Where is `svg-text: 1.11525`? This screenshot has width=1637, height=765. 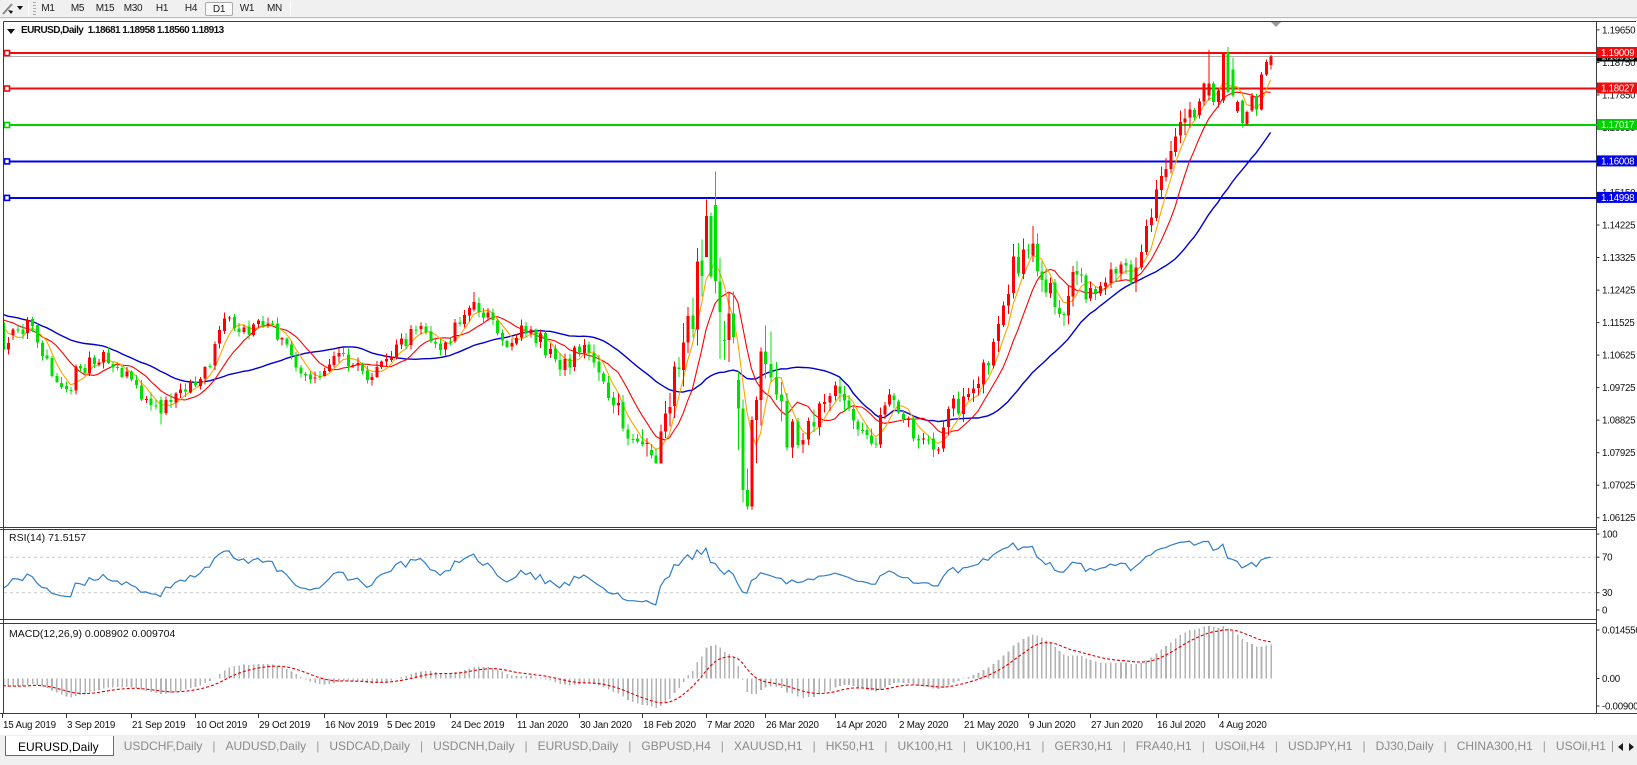
svg-text: 1.11525 is located at coordinates (1618, 323).